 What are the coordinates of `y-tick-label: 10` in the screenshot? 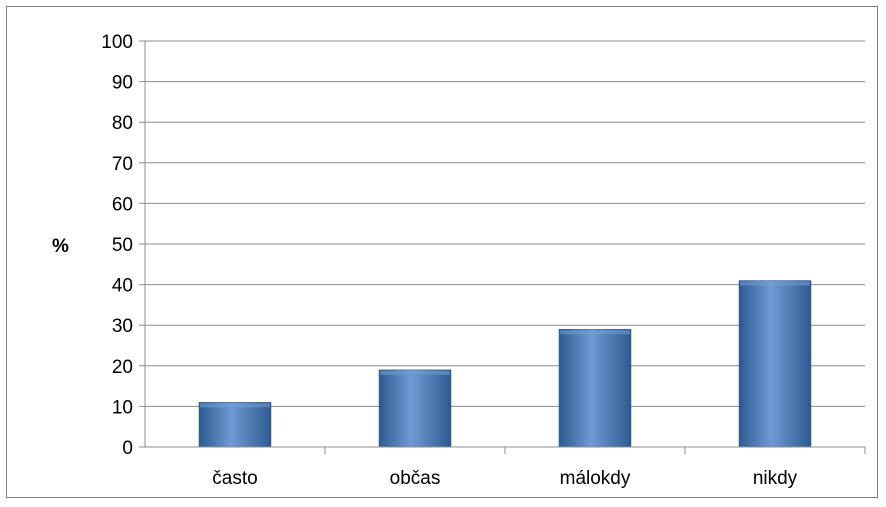 It's located at (122, 407).